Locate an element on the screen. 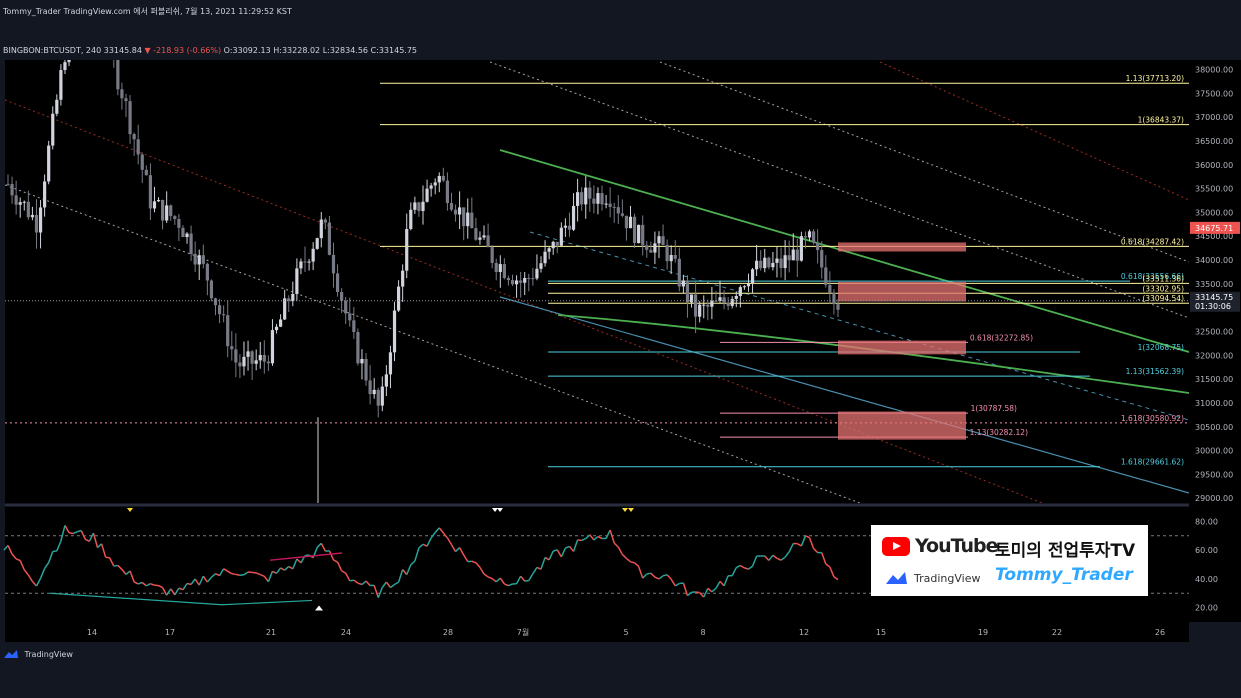 The width and height of the screenshot is (1241, 698). time-axis-tick: 5 is located at coordinates (625, 632).